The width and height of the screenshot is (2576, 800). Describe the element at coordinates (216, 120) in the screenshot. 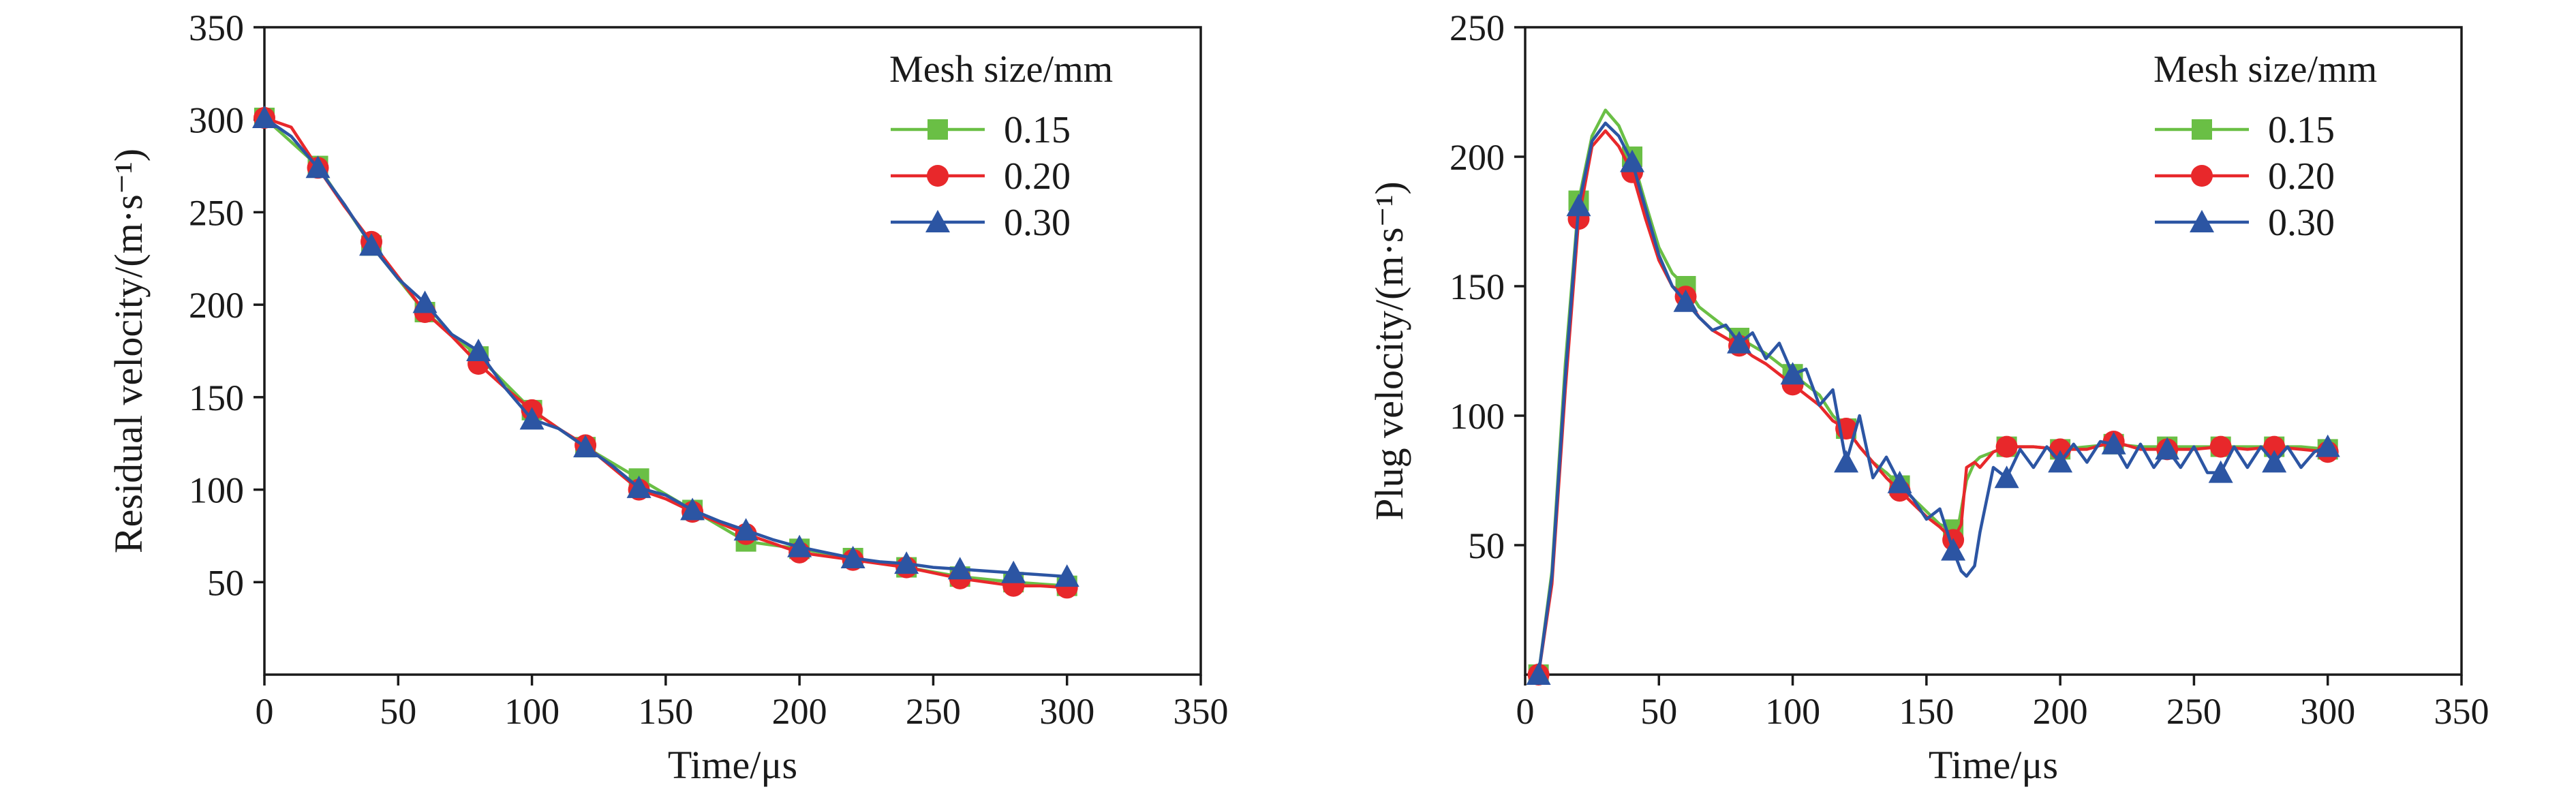

I see `y-tick-label: 300` at that location.